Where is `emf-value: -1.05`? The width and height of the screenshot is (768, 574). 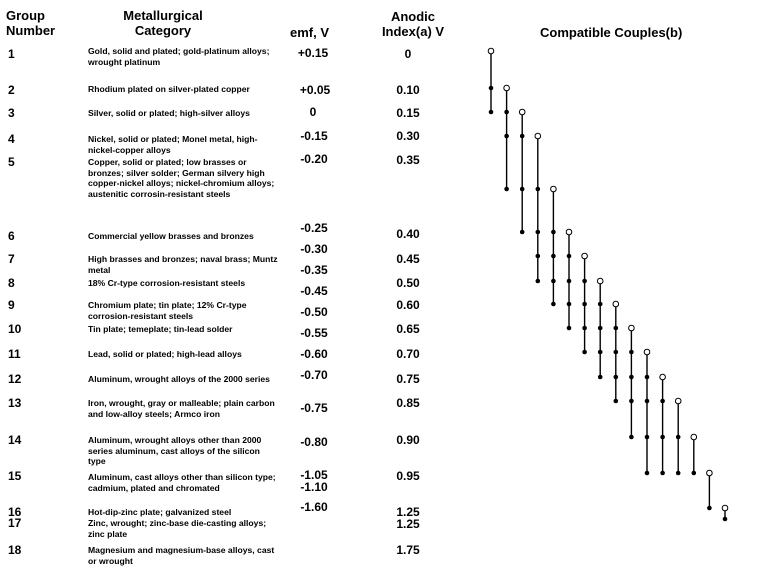
emf-value: -1.05 is located at coordinates (314, 475).